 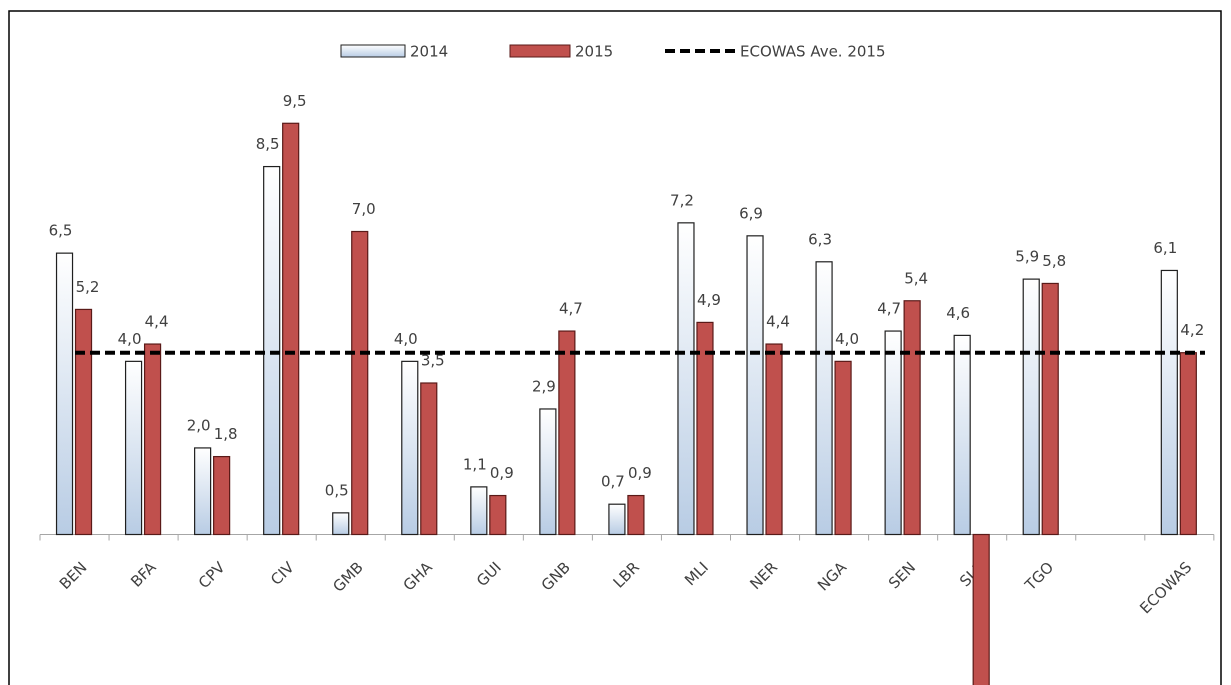 What do you see at coordinates (143, 574) in the screenshot?
I see `x-tick-label: BFA` at bounding box center [143, 574].